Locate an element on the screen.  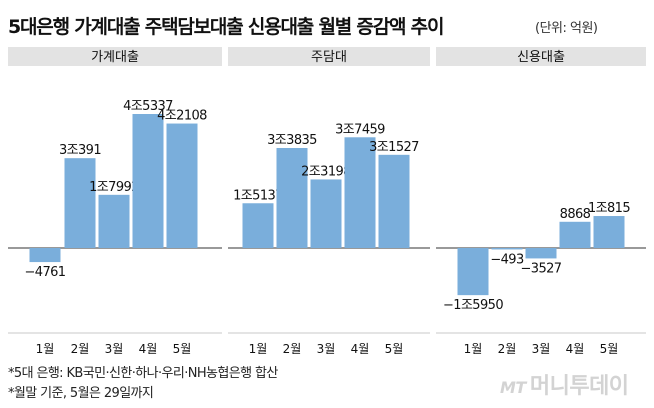
data-label: 2조3198 is located at coordinates (326, 171).